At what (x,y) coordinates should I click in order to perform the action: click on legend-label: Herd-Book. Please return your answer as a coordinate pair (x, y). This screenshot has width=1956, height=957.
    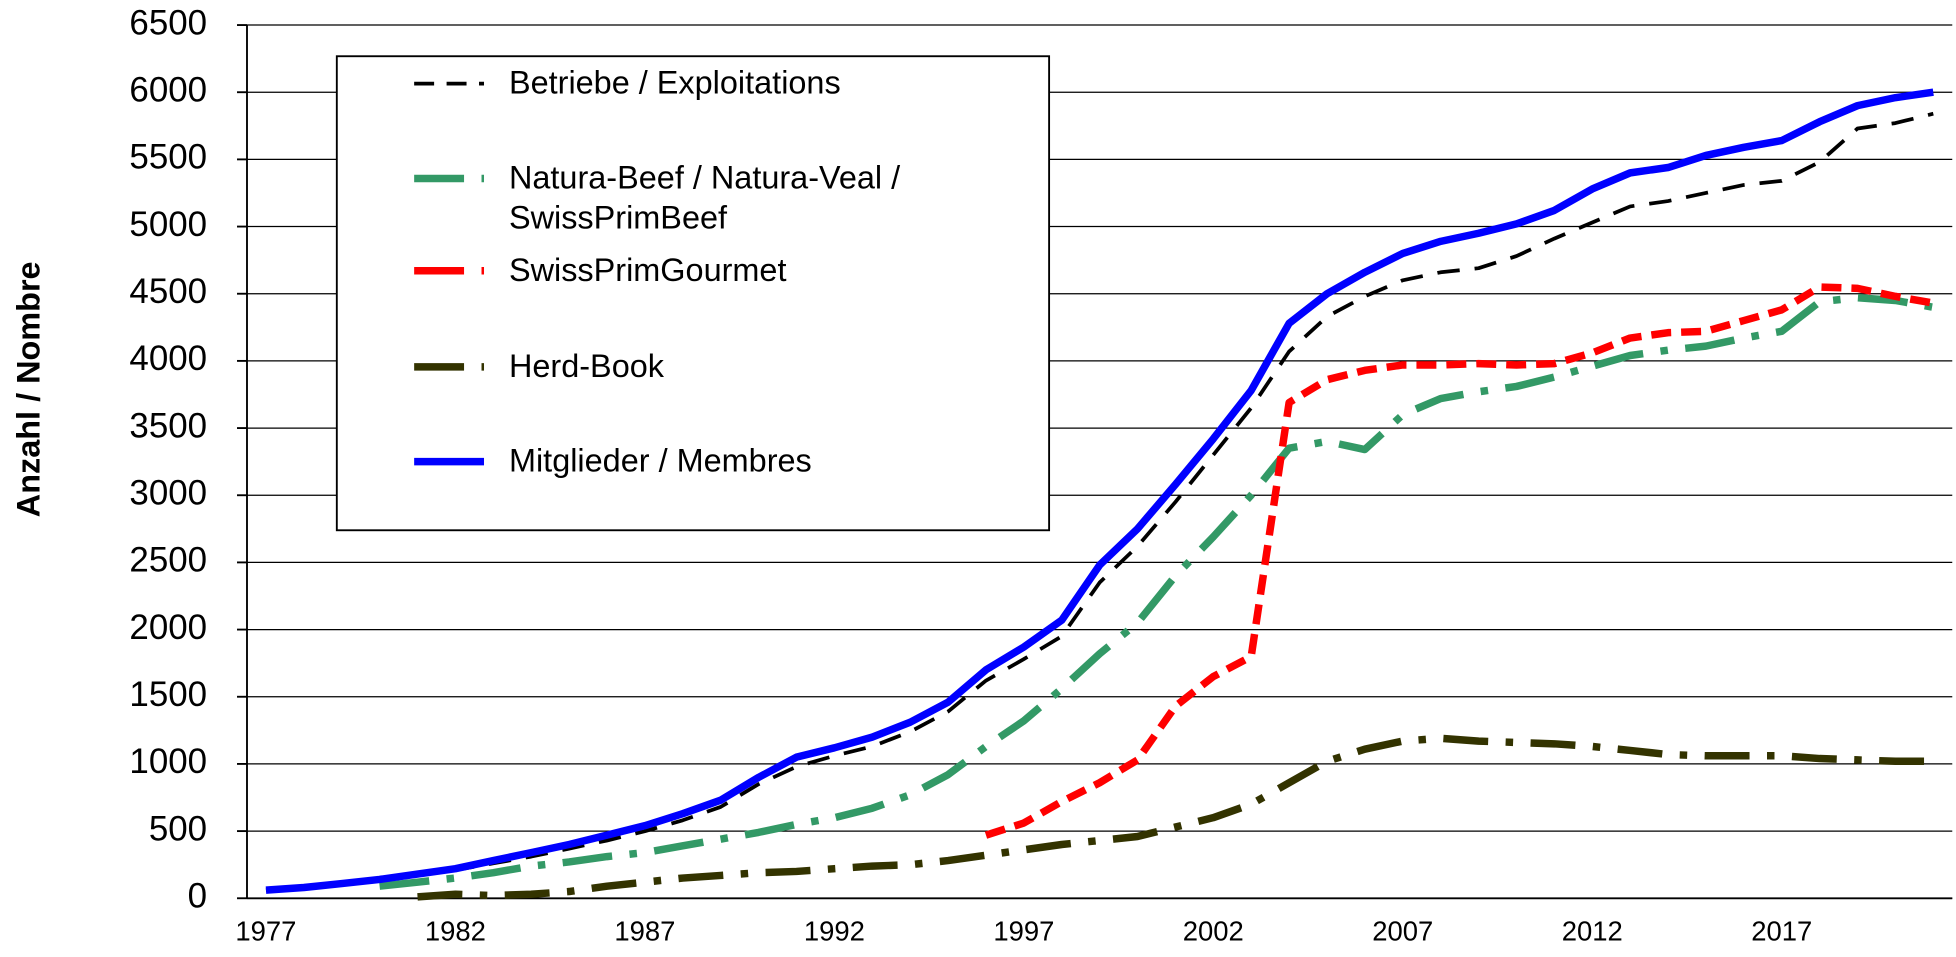
    Looking at the image, I should click on (586, 365).